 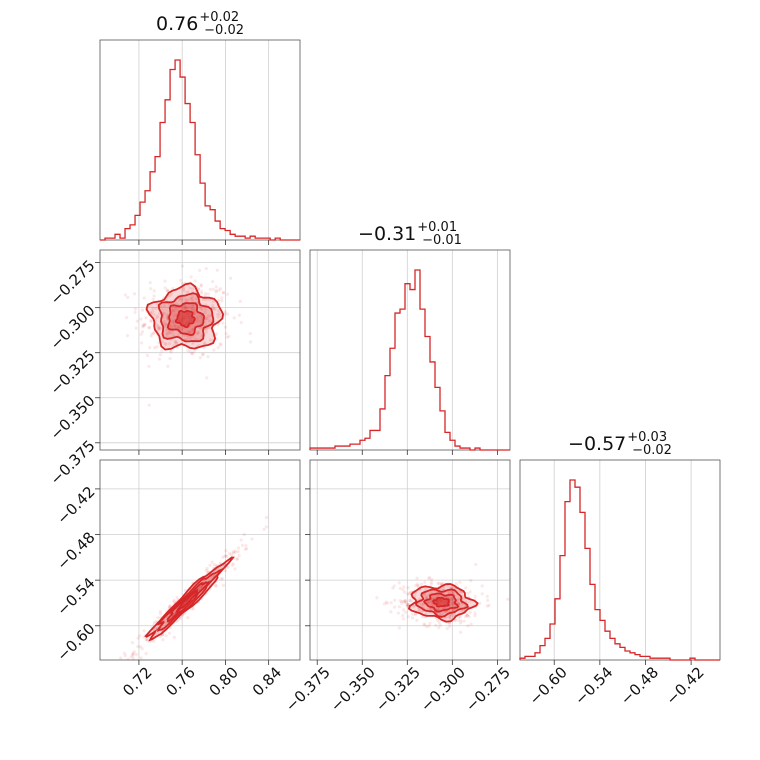 I want to click on ylabel-param-3-3: −0.42, so click(x=75, y=505).